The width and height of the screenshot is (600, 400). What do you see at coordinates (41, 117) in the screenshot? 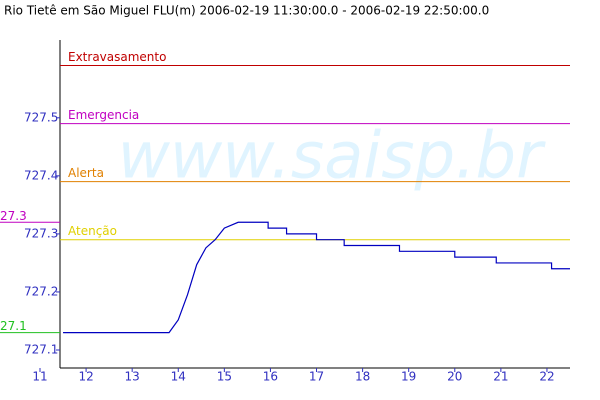
I see `y-tick-label: 727.5` at bounding box center [41, 117].